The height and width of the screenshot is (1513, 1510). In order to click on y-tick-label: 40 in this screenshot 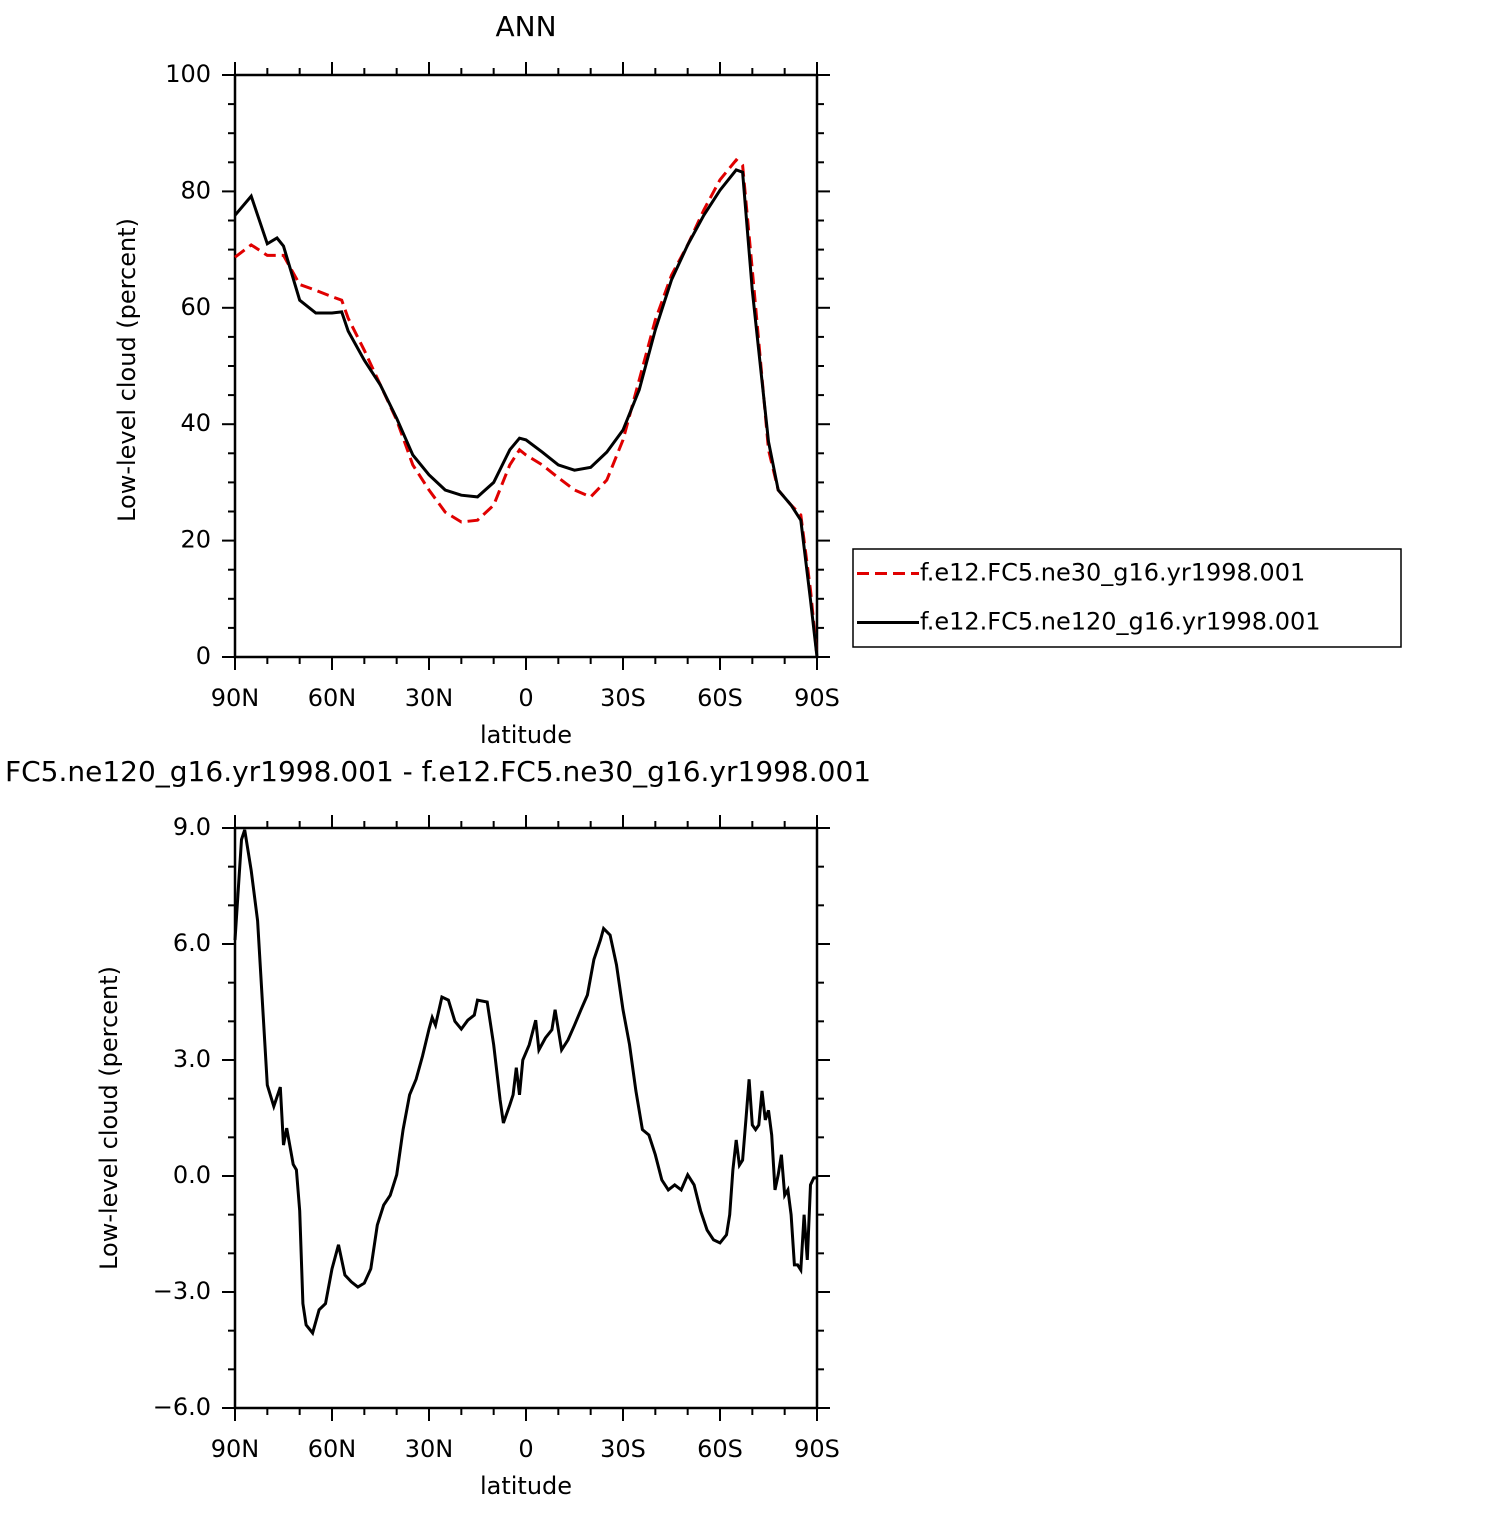, I will do `click(195, 423)`.